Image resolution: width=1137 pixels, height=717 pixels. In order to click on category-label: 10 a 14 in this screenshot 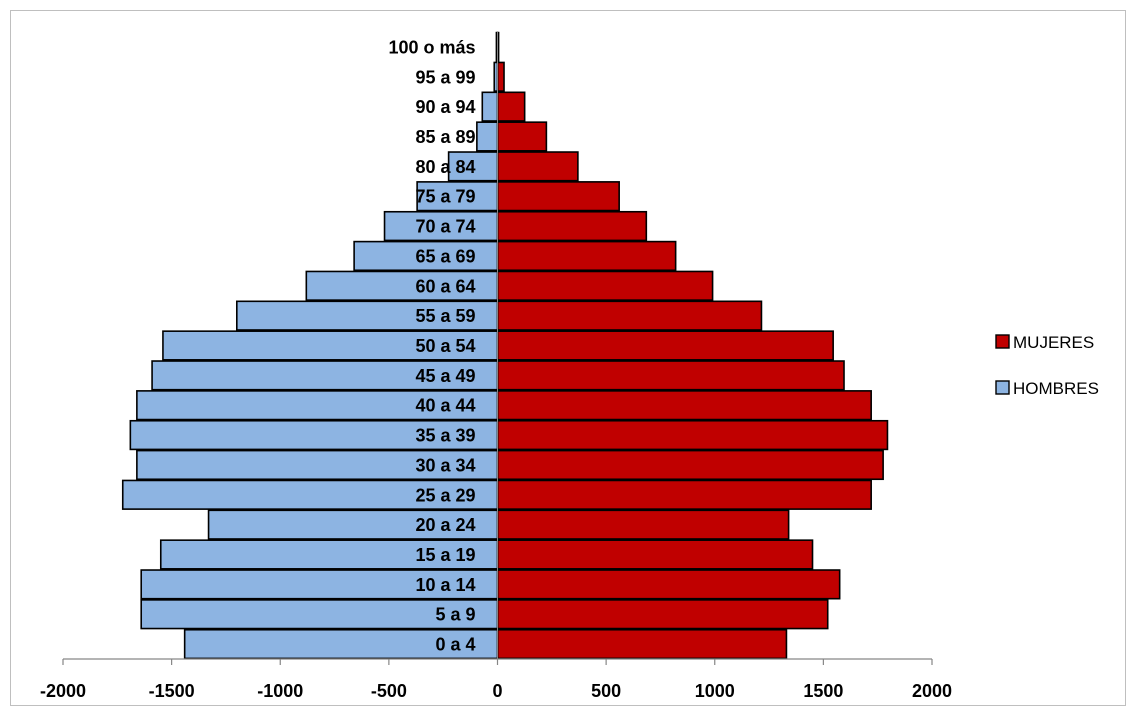, I will do `click(445, 585)`.